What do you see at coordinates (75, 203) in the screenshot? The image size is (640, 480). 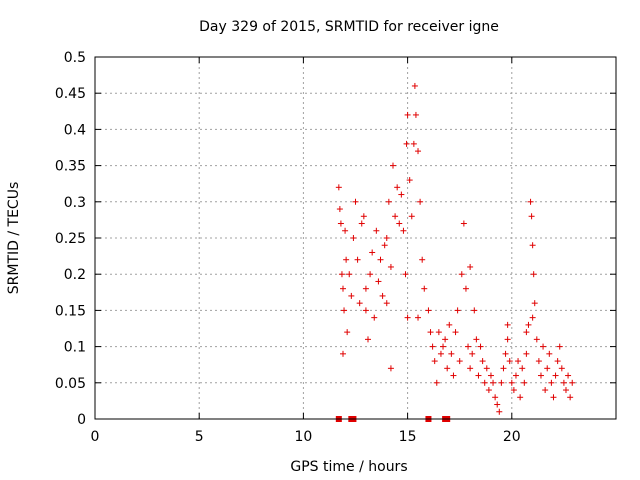 I see `y-tick-label: 0.3` at bounding box center [75, 203].